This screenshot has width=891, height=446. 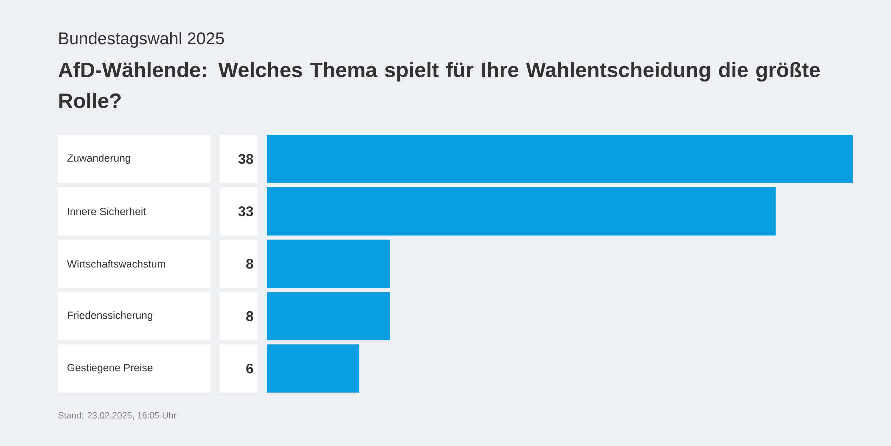 I want to click on chart-subtitle: Bundestagswahl 2025, so click(x=142, y=40).